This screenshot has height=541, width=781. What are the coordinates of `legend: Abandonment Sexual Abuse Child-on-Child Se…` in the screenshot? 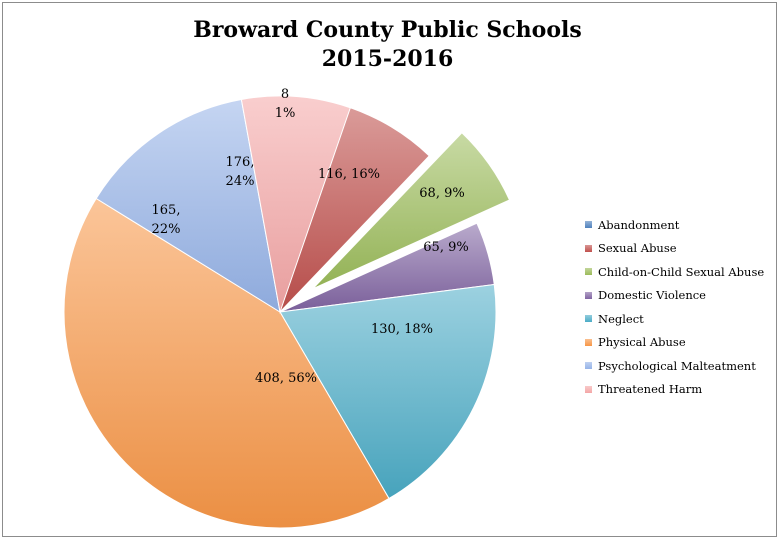 It's located at (674, 307).